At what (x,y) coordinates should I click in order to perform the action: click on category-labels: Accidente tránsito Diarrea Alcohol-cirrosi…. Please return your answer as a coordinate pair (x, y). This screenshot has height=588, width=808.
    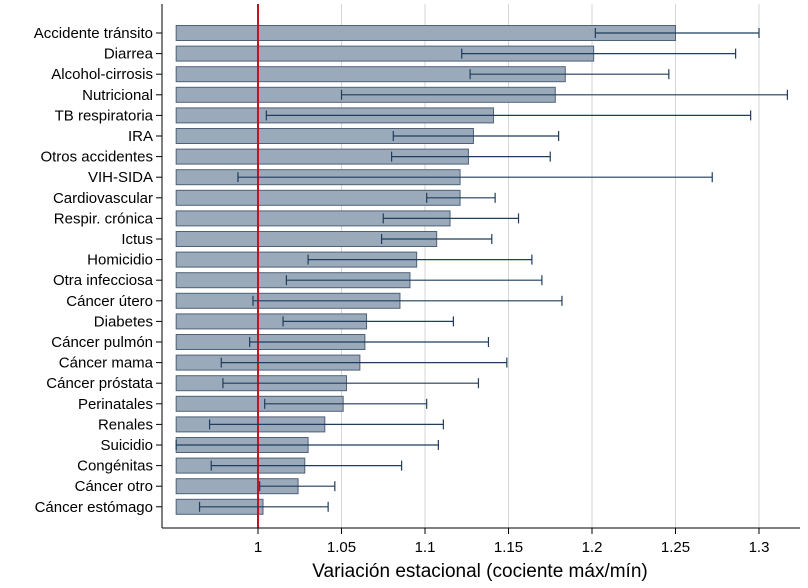
    Looking at the image, I should click on (94, 270).